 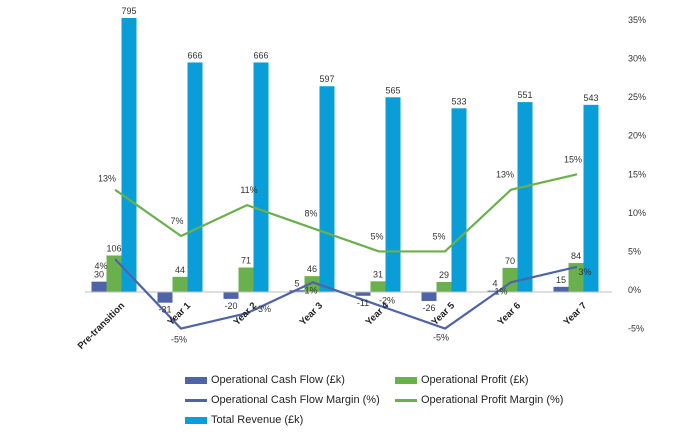 I want to click on legend-item-profit: Operational Profit (£k), so click(x=500, y=380).